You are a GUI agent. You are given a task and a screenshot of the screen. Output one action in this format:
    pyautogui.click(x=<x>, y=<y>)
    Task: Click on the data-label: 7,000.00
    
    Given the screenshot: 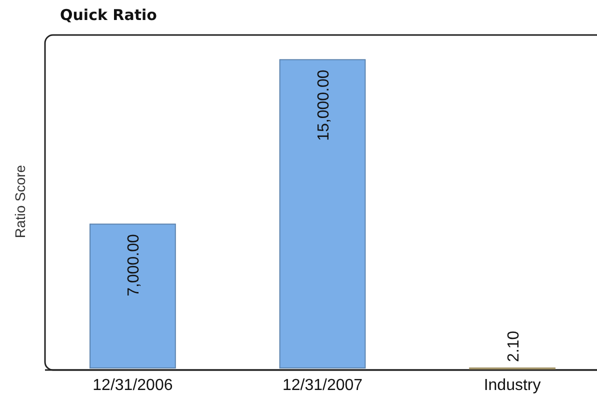 What is the action you would take?
    pyautogui.click(x=134, y=265)
    